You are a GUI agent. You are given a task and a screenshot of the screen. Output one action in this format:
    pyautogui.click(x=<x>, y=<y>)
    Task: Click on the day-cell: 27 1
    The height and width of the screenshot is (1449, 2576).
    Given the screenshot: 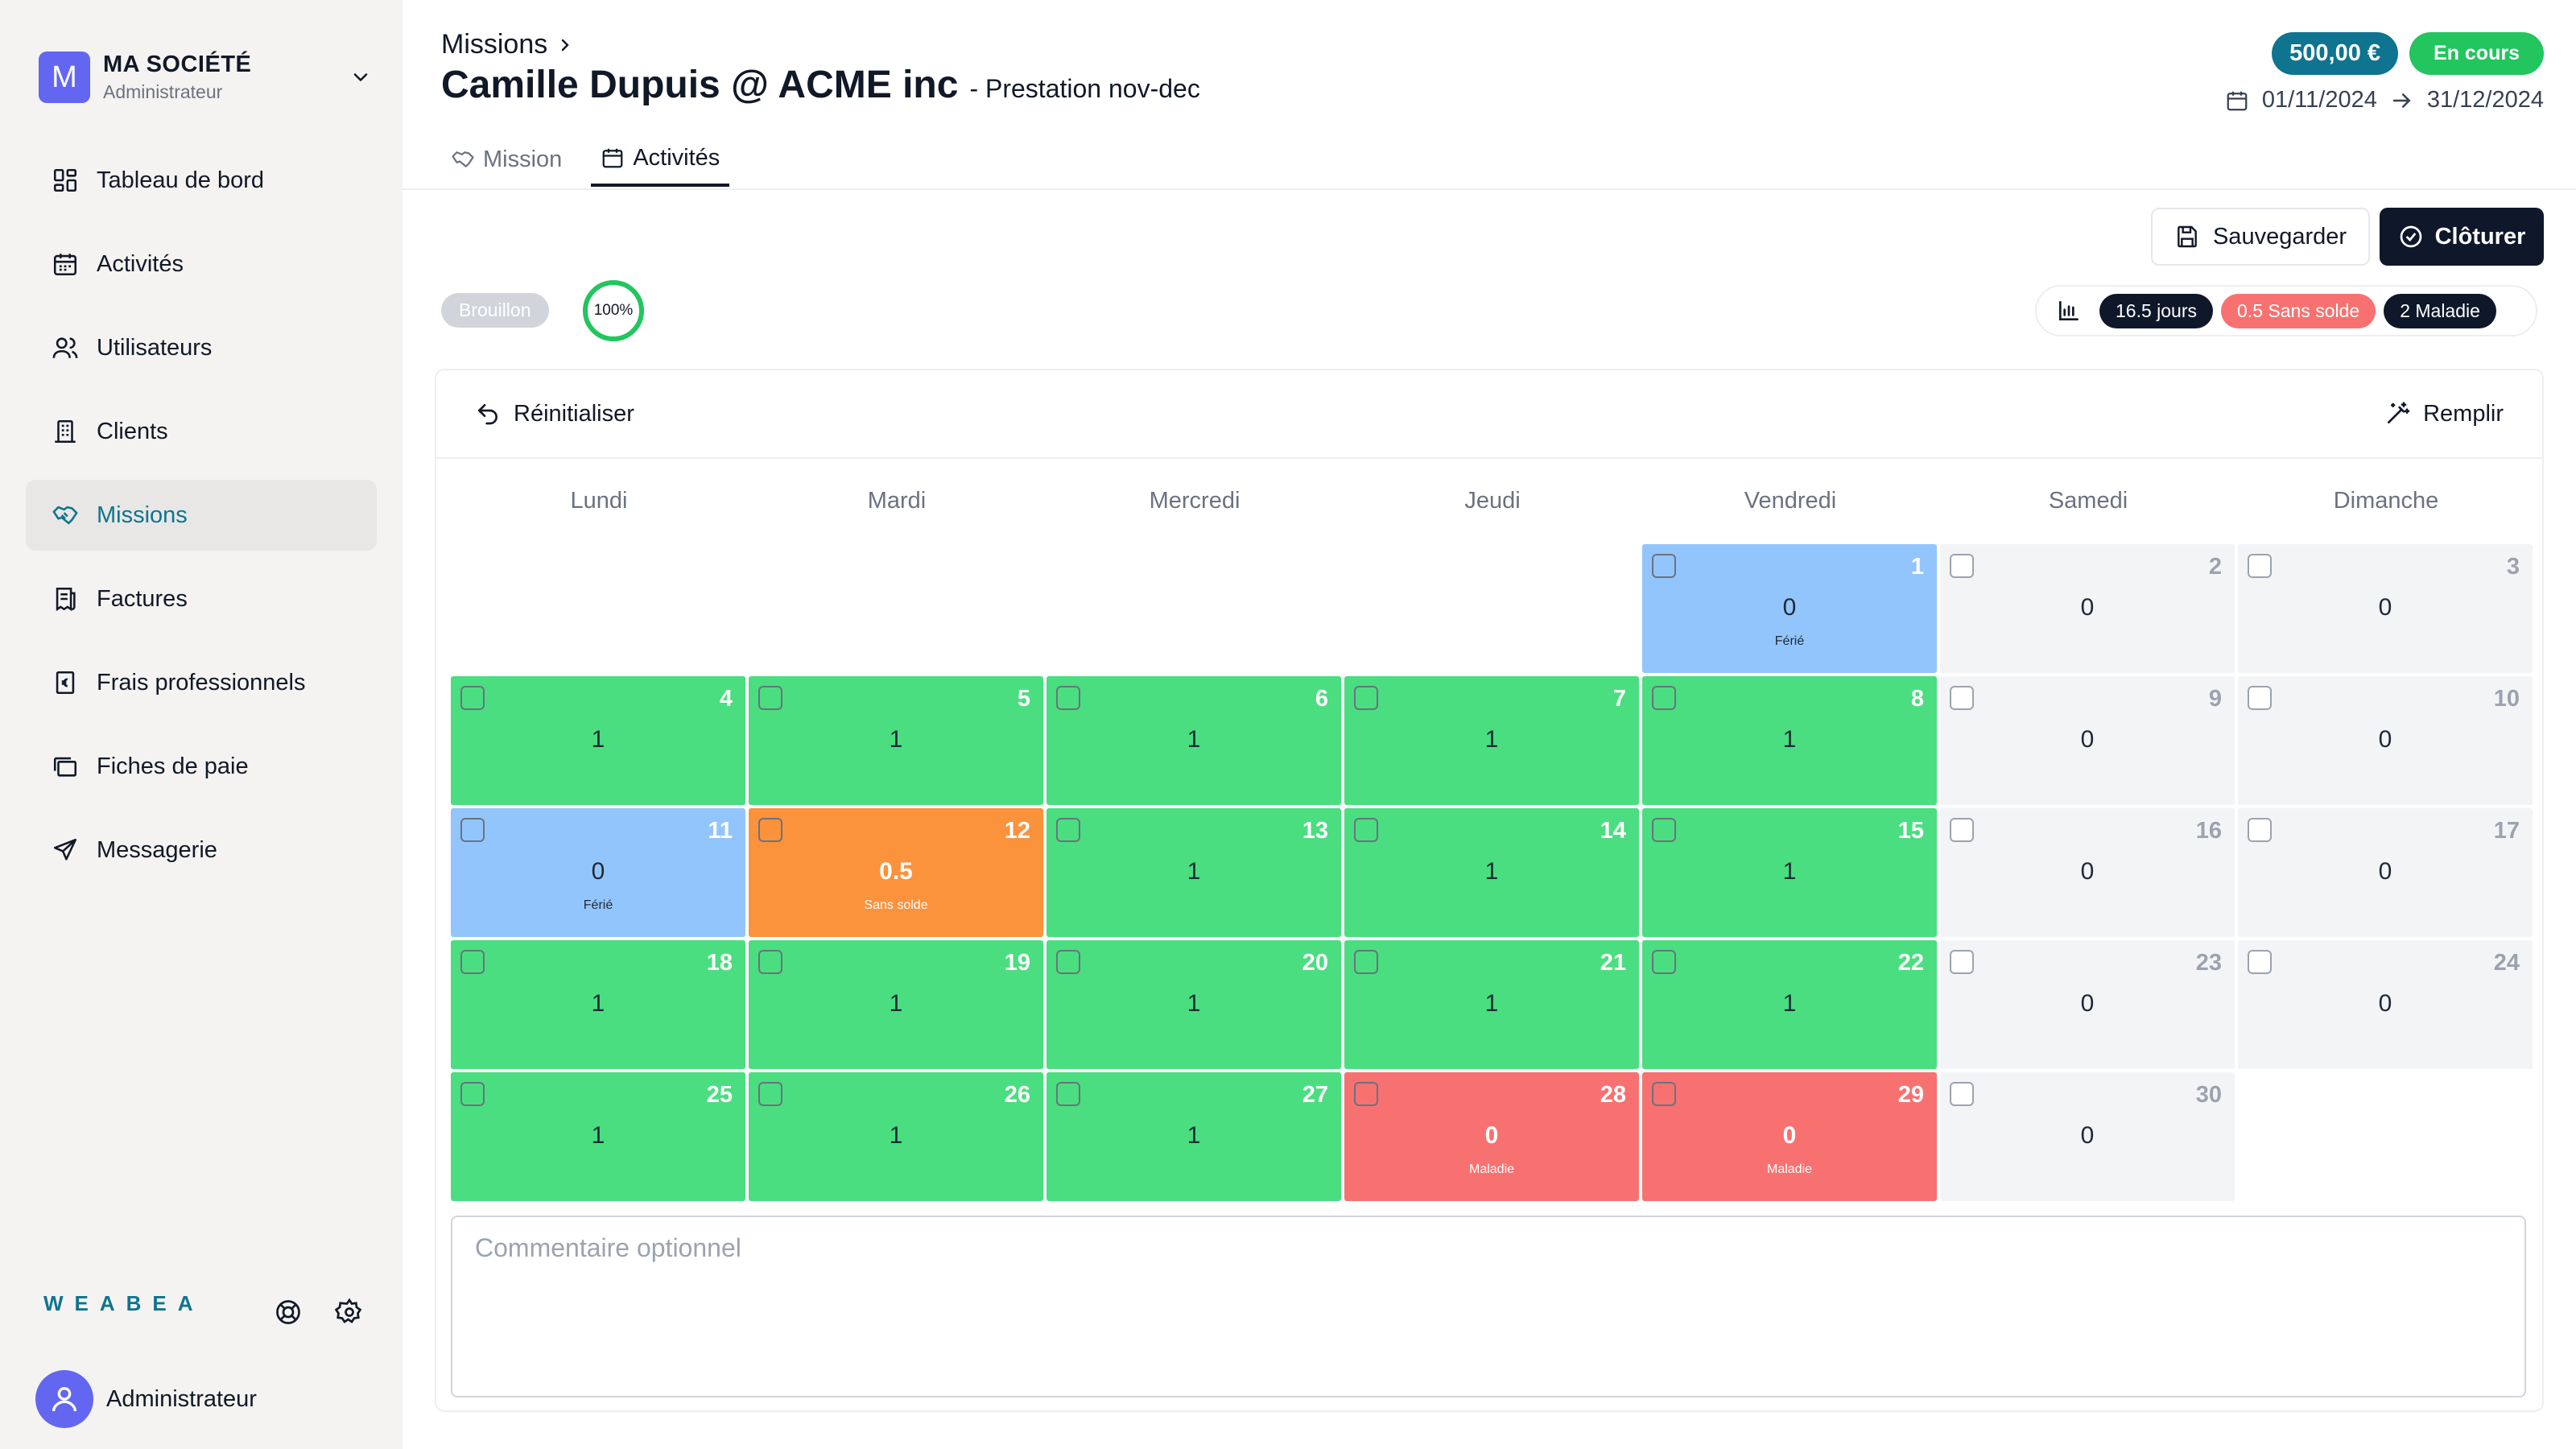 What is the action you would take?
    pyautogui.click(x=1193, y=1136)
    